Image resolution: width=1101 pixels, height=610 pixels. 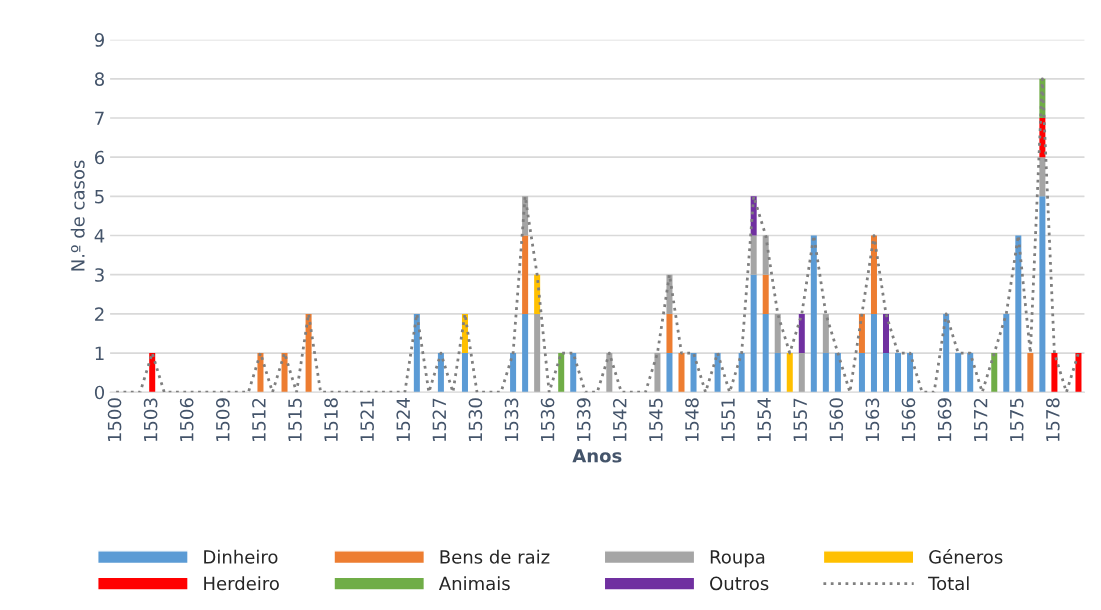 I want to click on y-tick-label: 6, so click(x=100, y=157).